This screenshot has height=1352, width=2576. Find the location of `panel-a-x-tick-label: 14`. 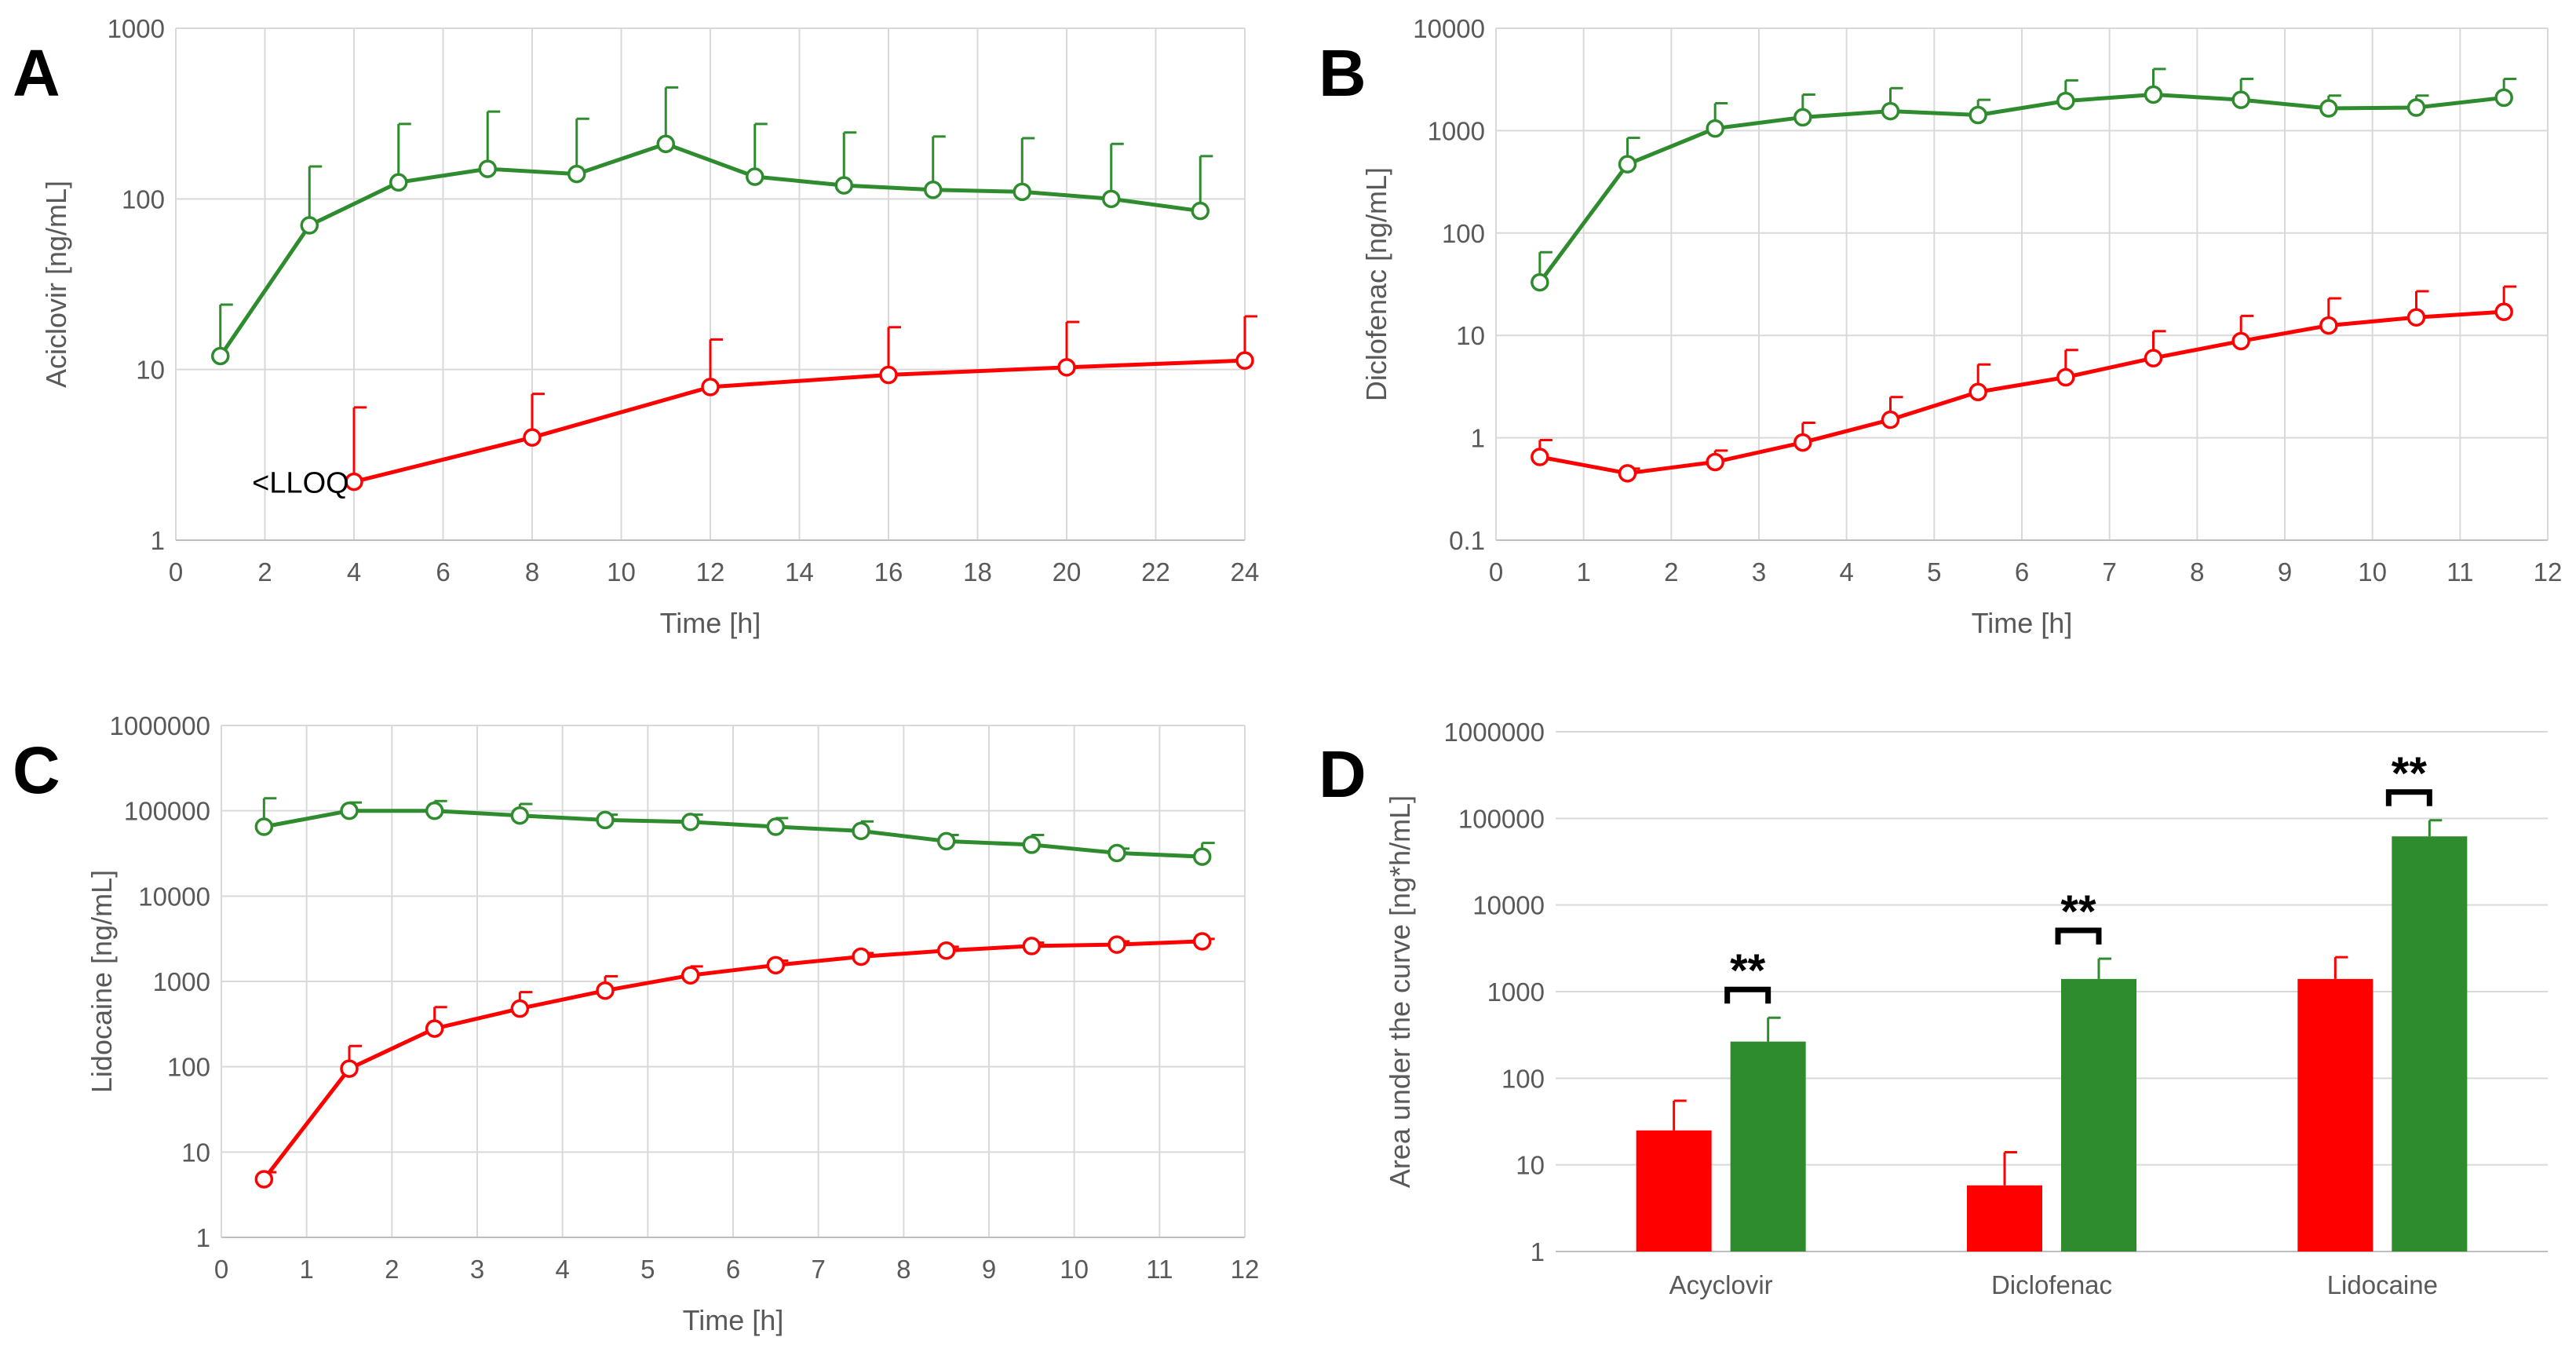

panel-a-x-tick-label: 14 is located at coordinates (799, 571).